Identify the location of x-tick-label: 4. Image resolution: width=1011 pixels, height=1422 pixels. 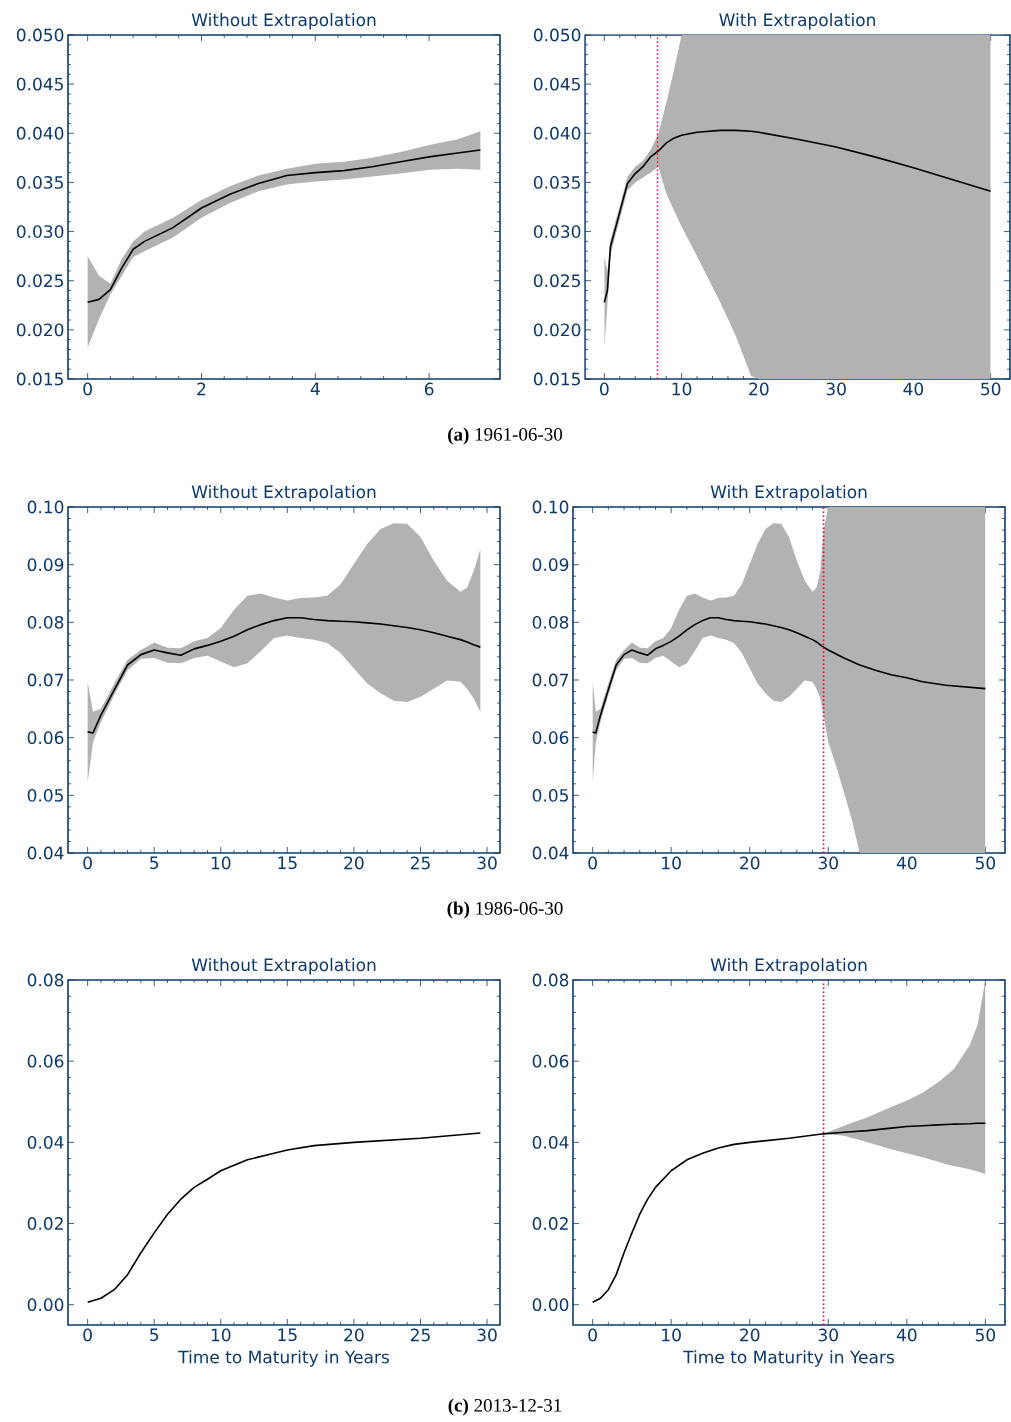
(315, 388).